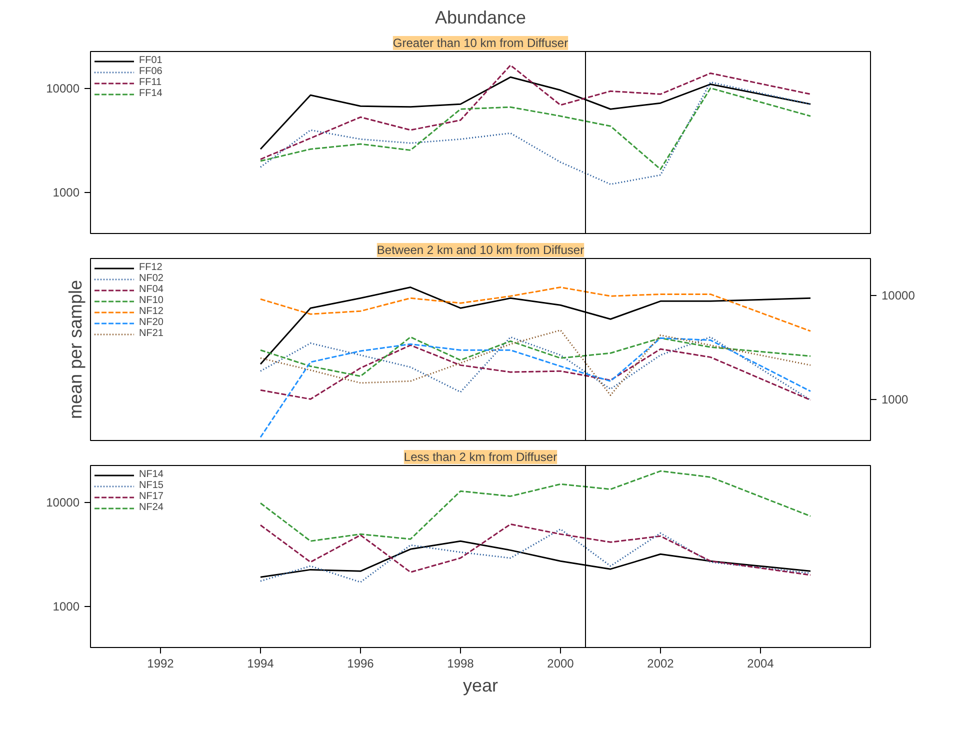 The image size is (956, 742). I want to click on legend-label: NF14, so click(151, 474).